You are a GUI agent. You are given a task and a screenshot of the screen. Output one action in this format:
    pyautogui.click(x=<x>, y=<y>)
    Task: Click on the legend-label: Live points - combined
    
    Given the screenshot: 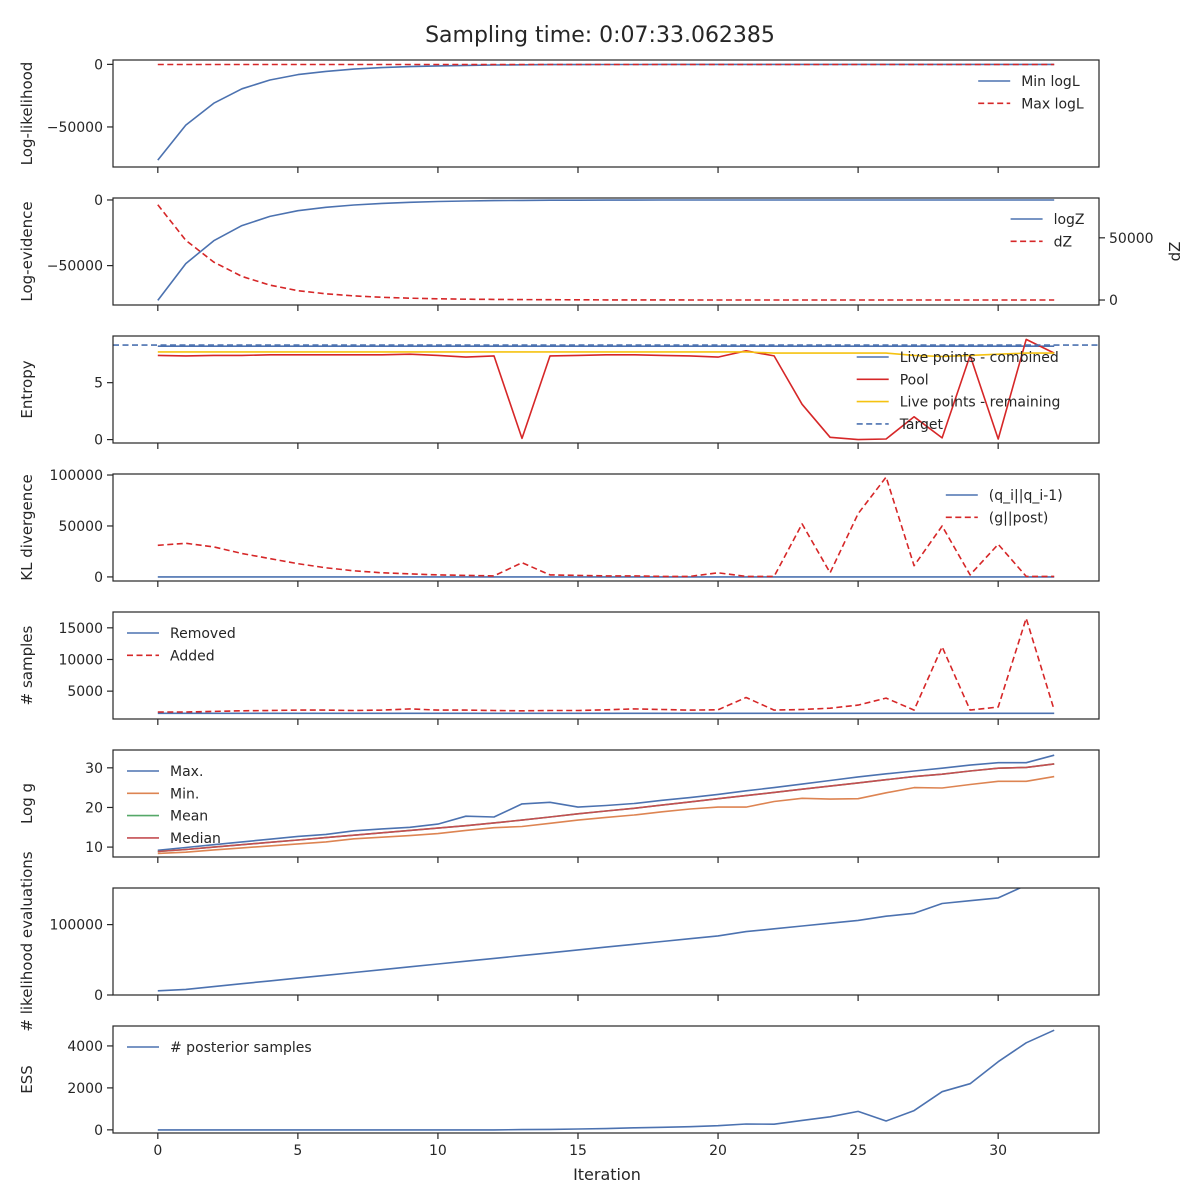 What is the action you would take?
    pyautogui.click(x=979, y=358)
    